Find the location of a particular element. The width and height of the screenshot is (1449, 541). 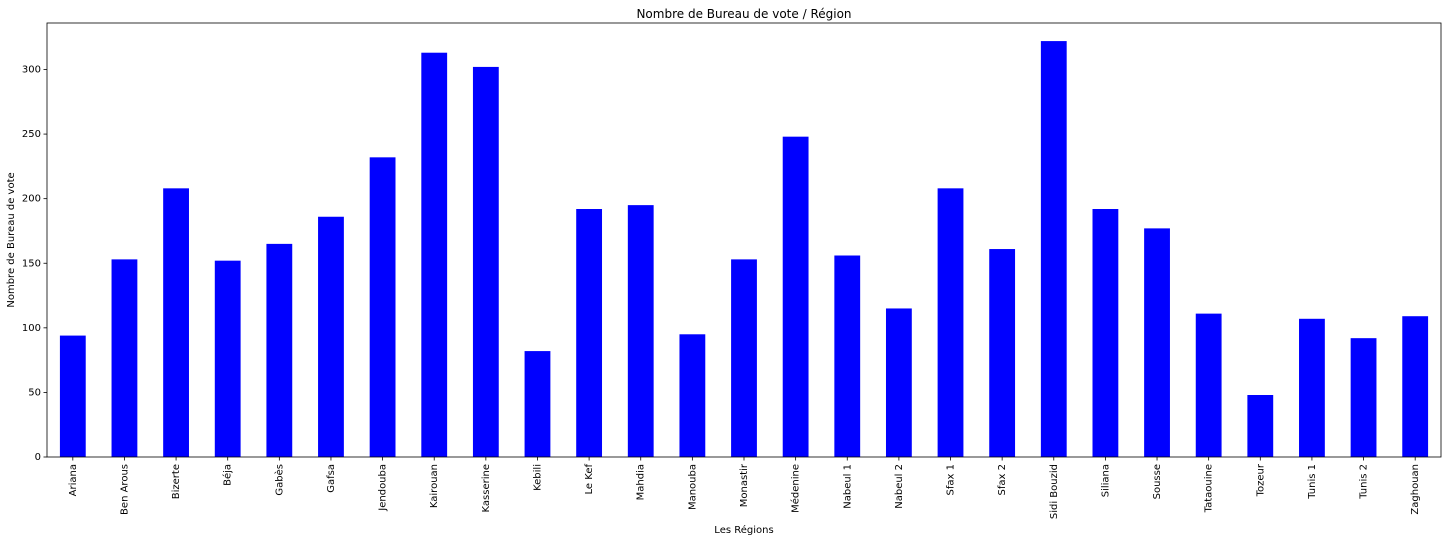

y-tick-label: 100 is located at coordinates (31, 328).